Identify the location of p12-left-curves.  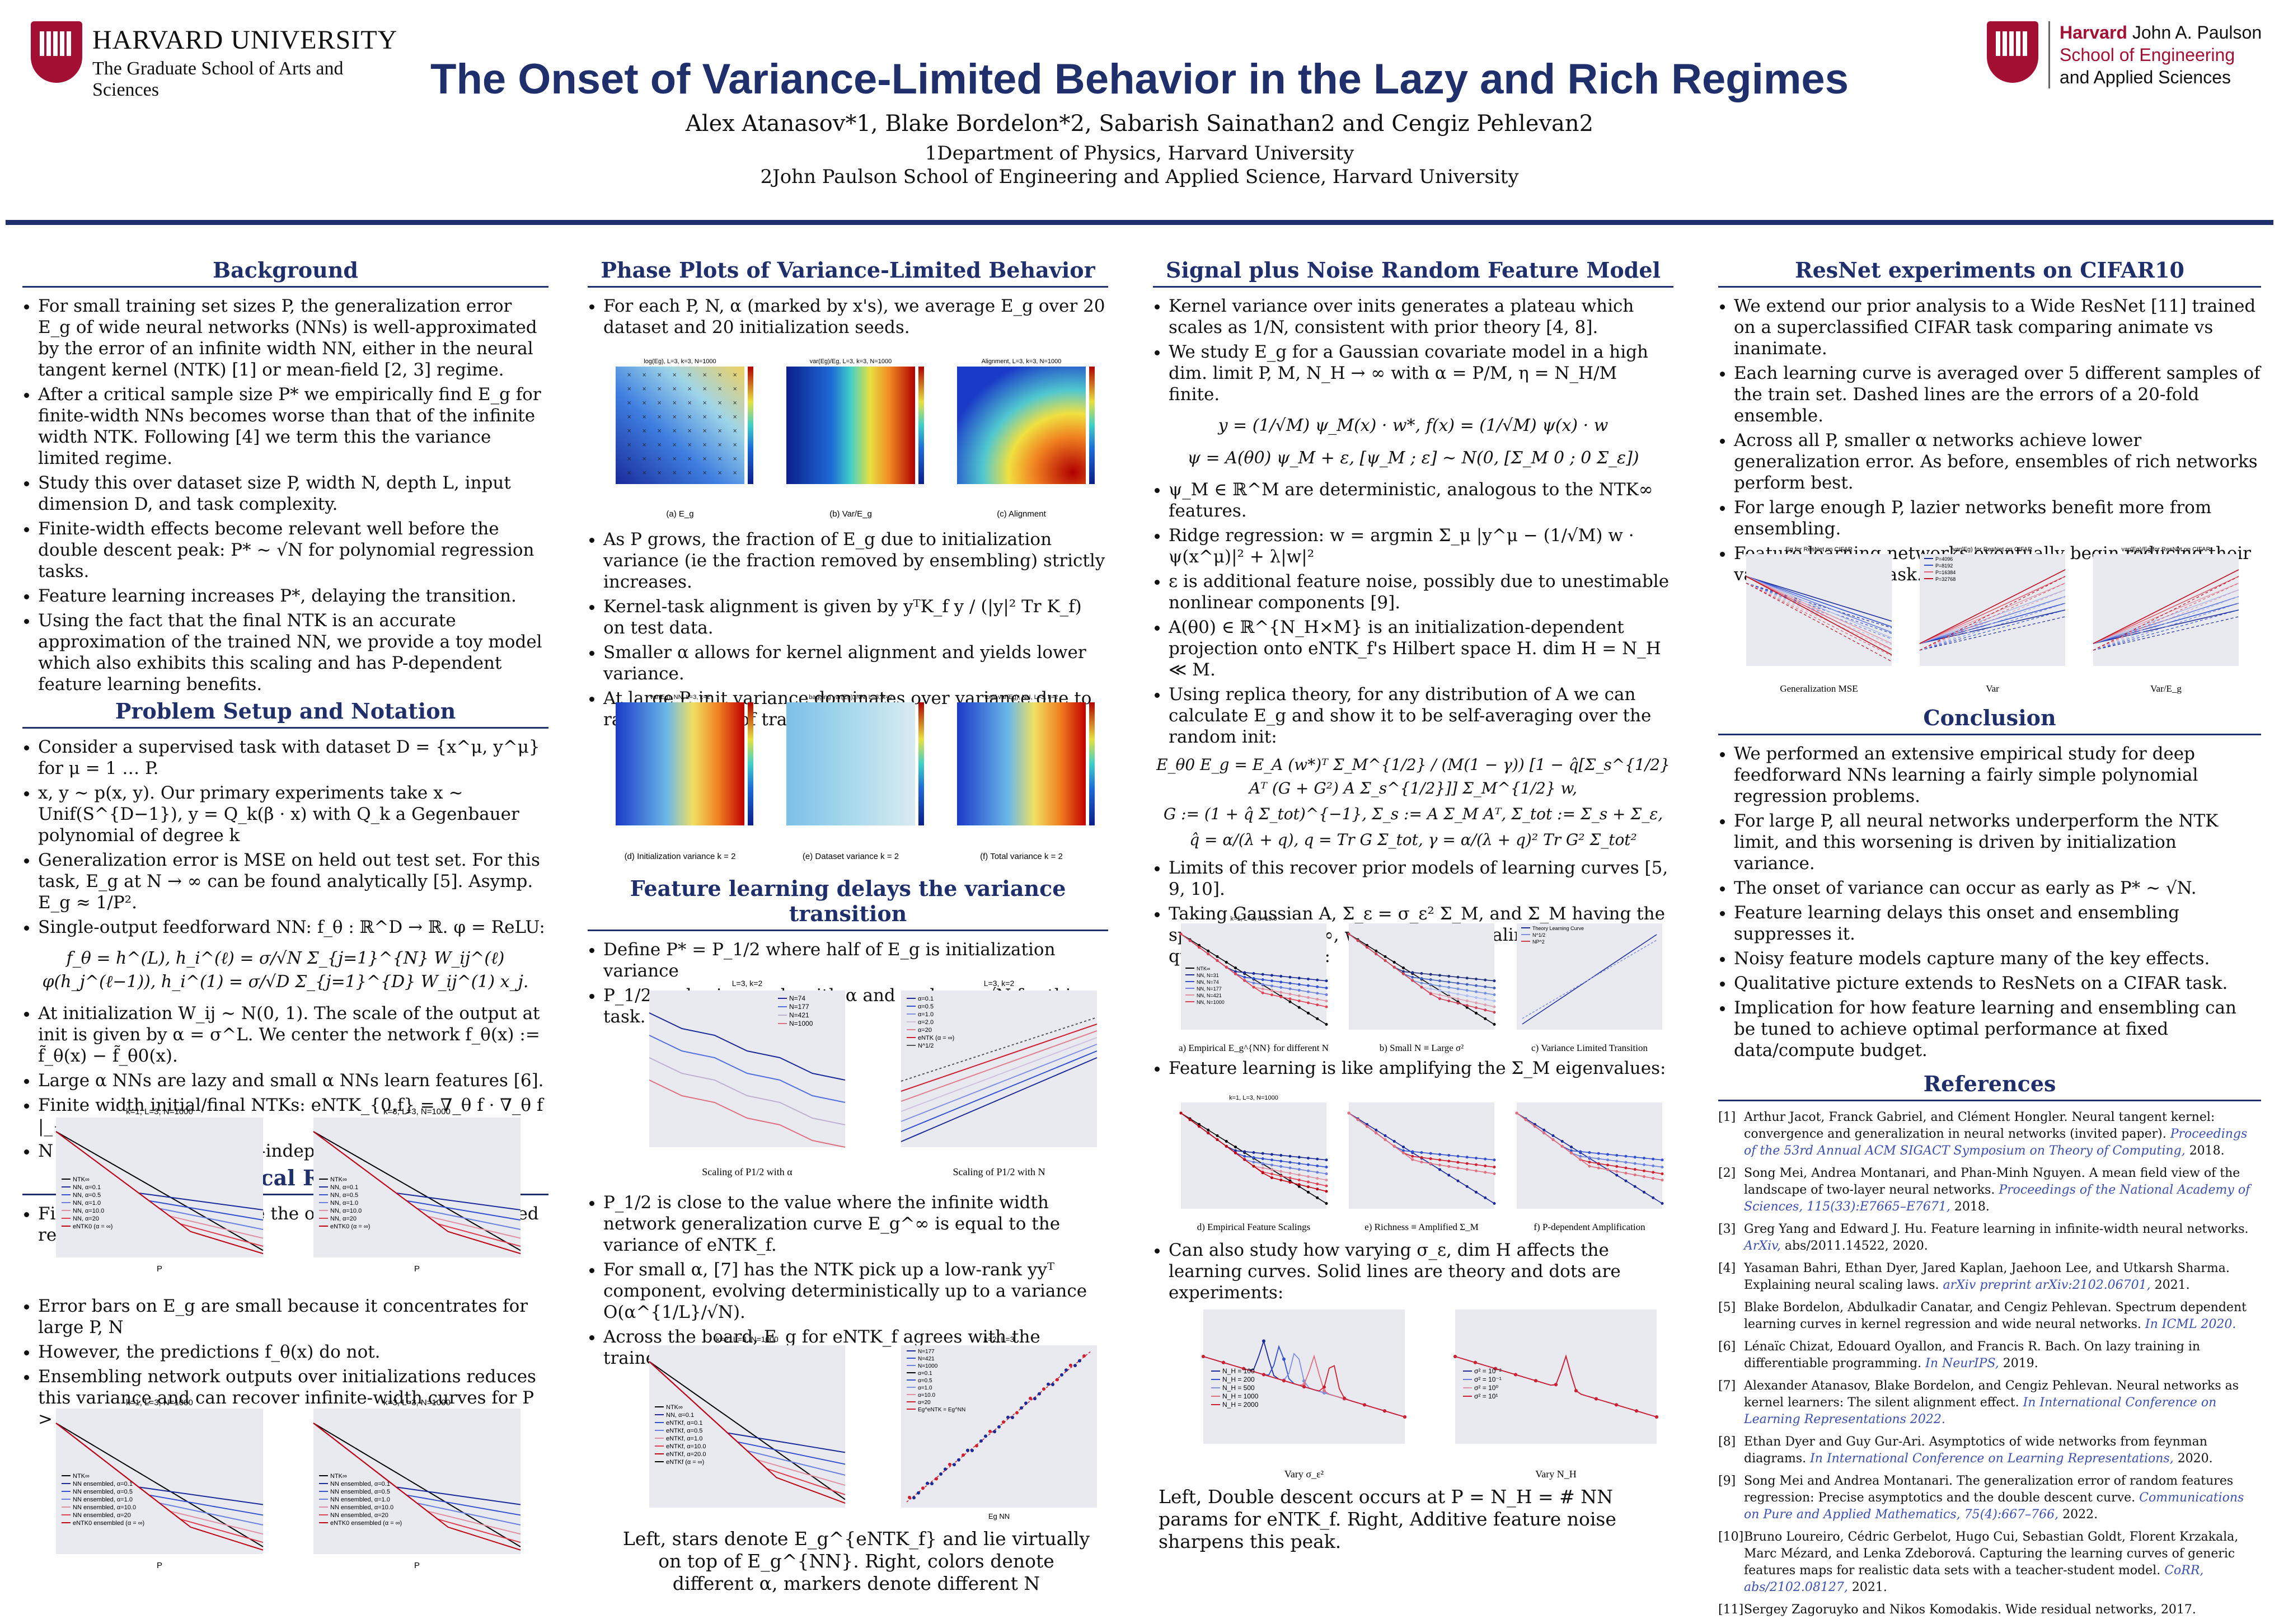
(747, 1080).